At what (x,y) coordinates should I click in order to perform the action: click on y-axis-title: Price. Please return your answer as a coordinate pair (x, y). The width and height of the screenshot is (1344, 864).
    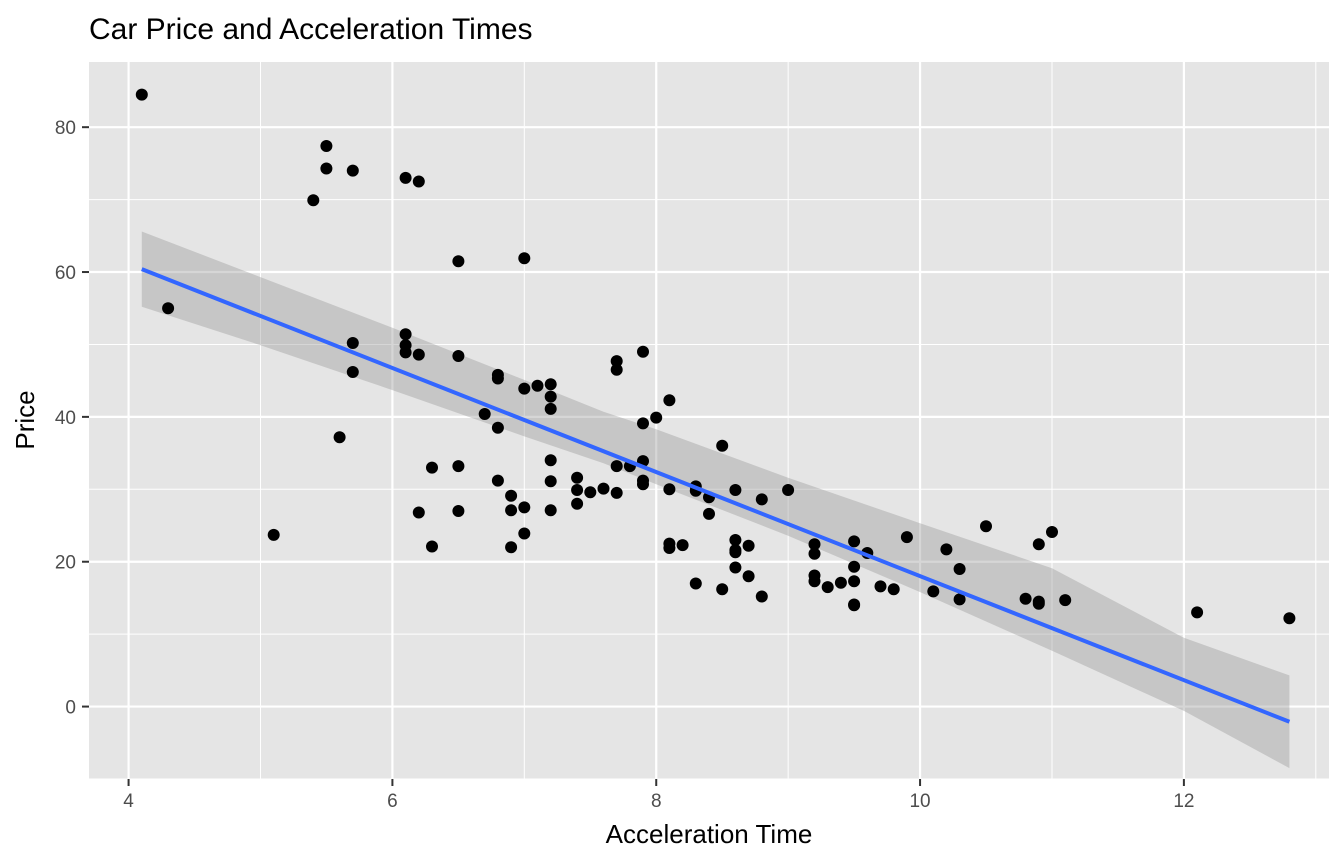
    Looking at the image, I should click on (25, 419).